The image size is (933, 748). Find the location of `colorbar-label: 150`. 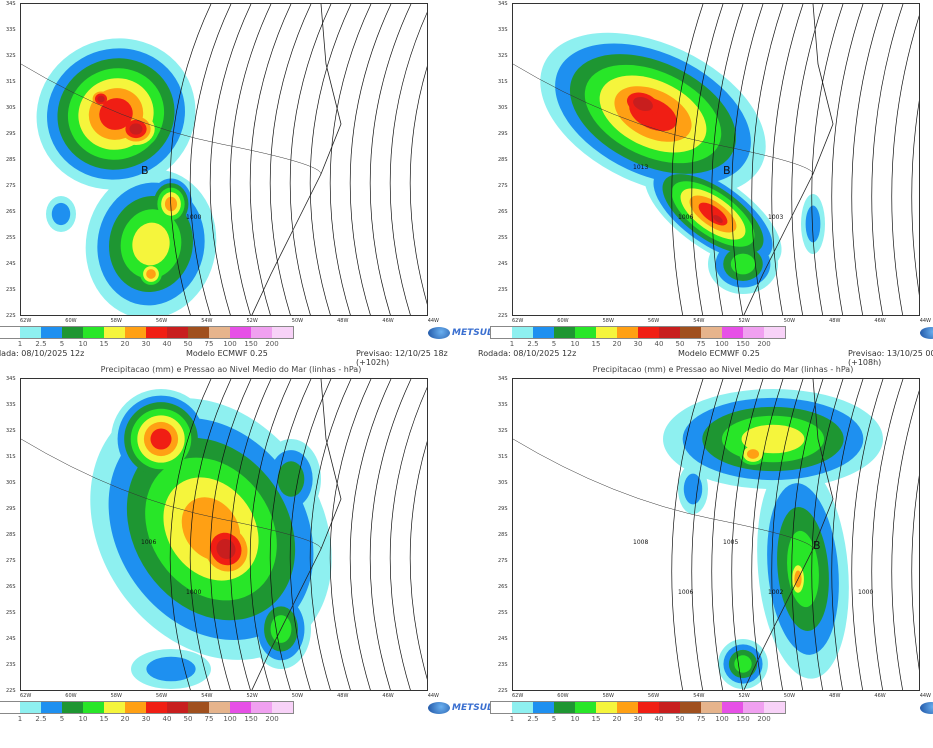

colorbar-label: 150 is located at coordinates (743, 719).